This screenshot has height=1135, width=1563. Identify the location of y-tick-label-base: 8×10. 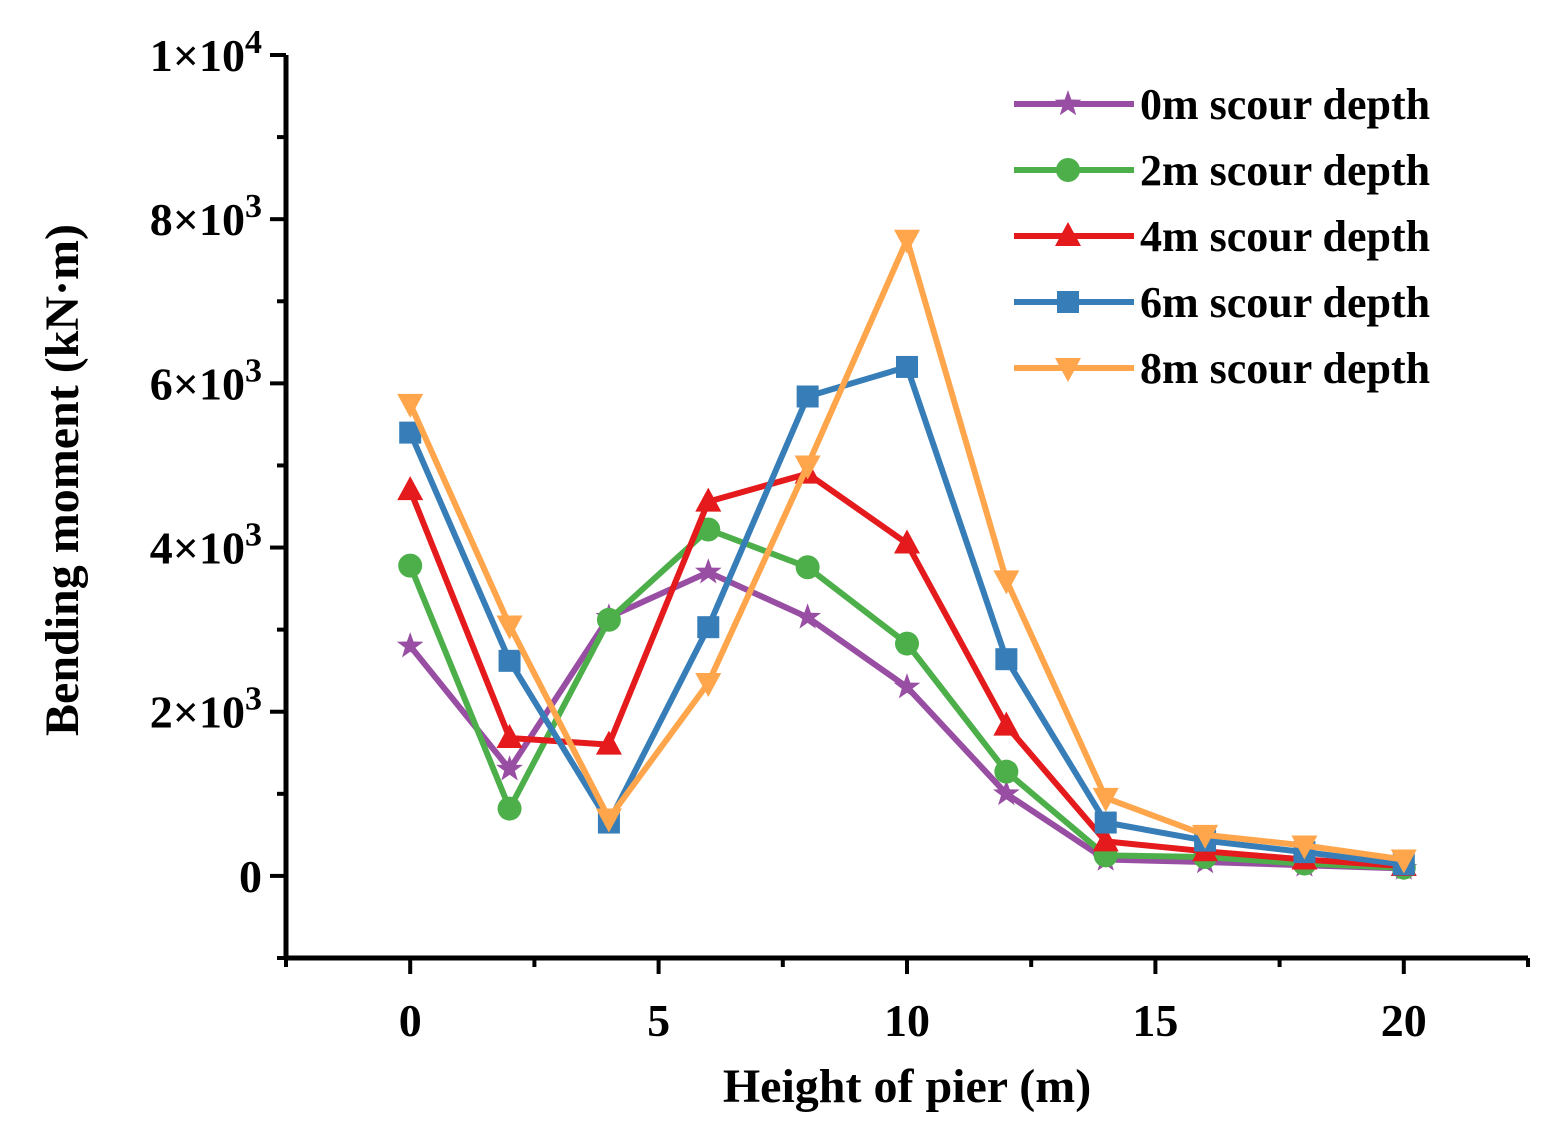
(197, 219).